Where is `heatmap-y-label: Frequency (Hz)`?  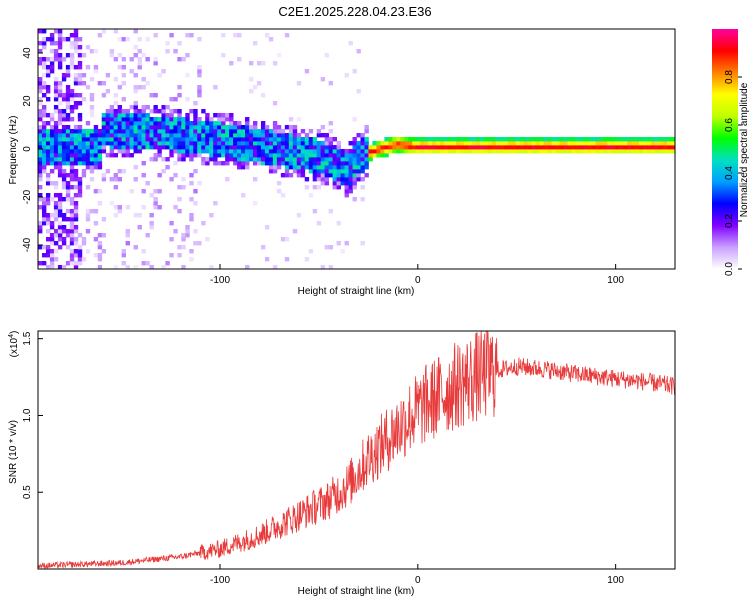 heatmap-y-label: Frequency (Hz) is located at coordinates (13, 150).